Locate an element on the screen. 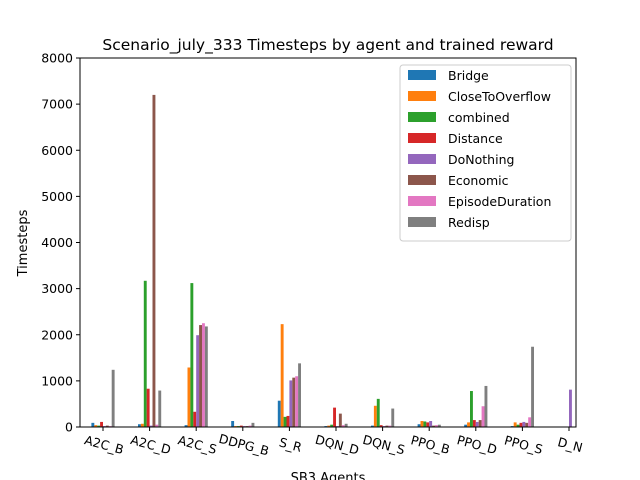 The image size is (640, 480). legend-label-Redisp: Redisp is located at coordinates (469, 222).